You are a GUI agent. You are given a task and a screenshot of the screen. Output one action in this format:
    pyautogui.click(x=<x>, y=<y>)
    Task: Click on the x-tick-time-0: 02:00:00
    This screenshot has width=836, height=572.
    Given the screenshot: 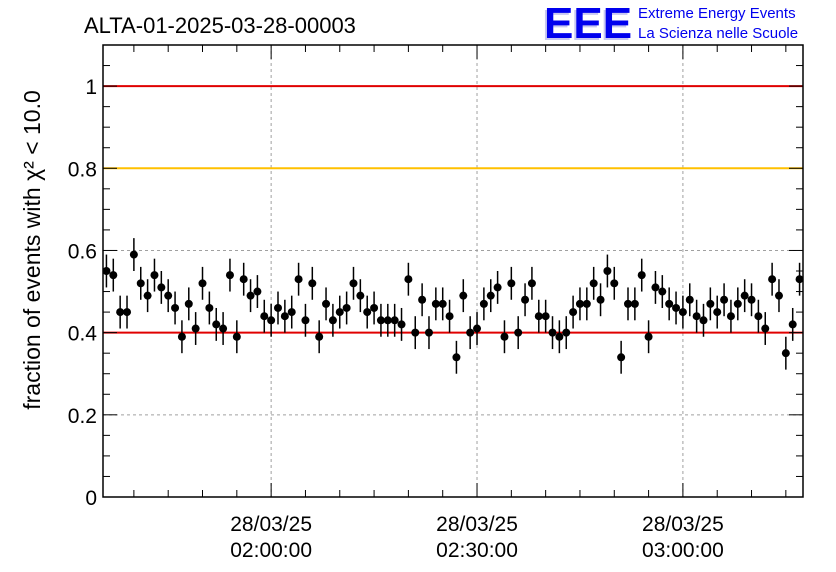 What is the action you would take?
    pyautogui.click(x=271, y=550)
    